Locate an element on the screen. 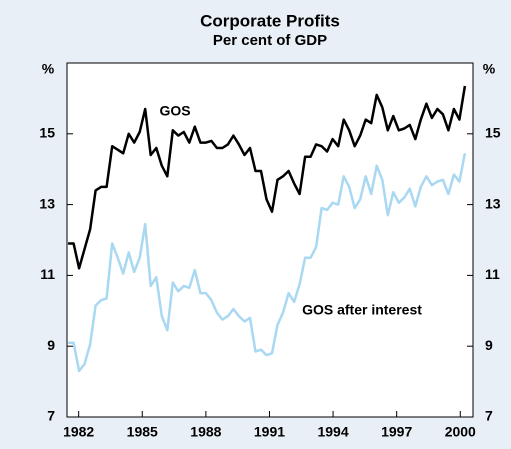 Image resolution: width=511 pixels, height=449 pixels. x-tick-label: 1988 is located at coordinates (205, 432).